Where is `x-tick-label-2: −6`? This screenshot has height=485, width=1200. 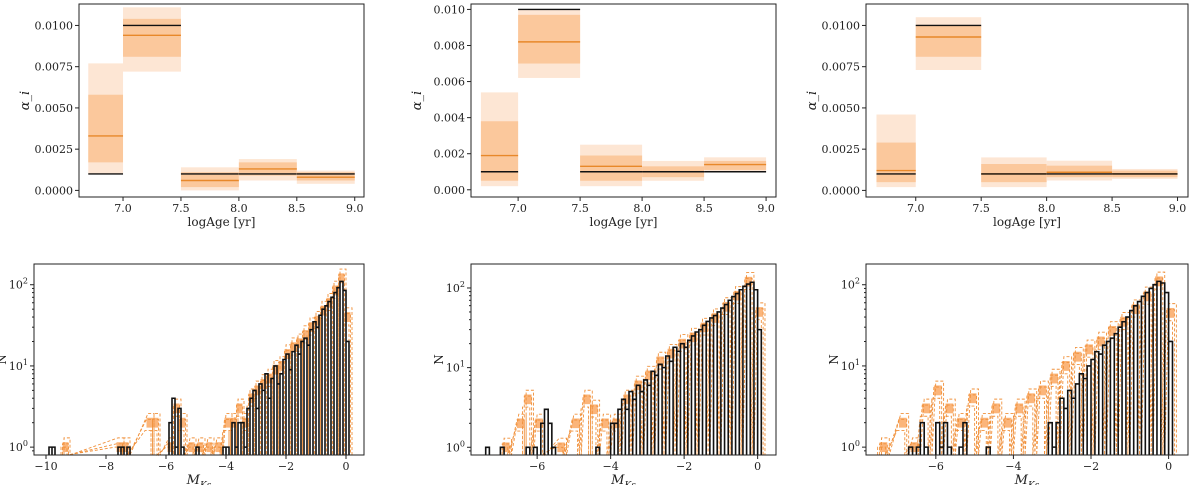
x-tick-label-2: −6 is located at coordinates (166, 466).